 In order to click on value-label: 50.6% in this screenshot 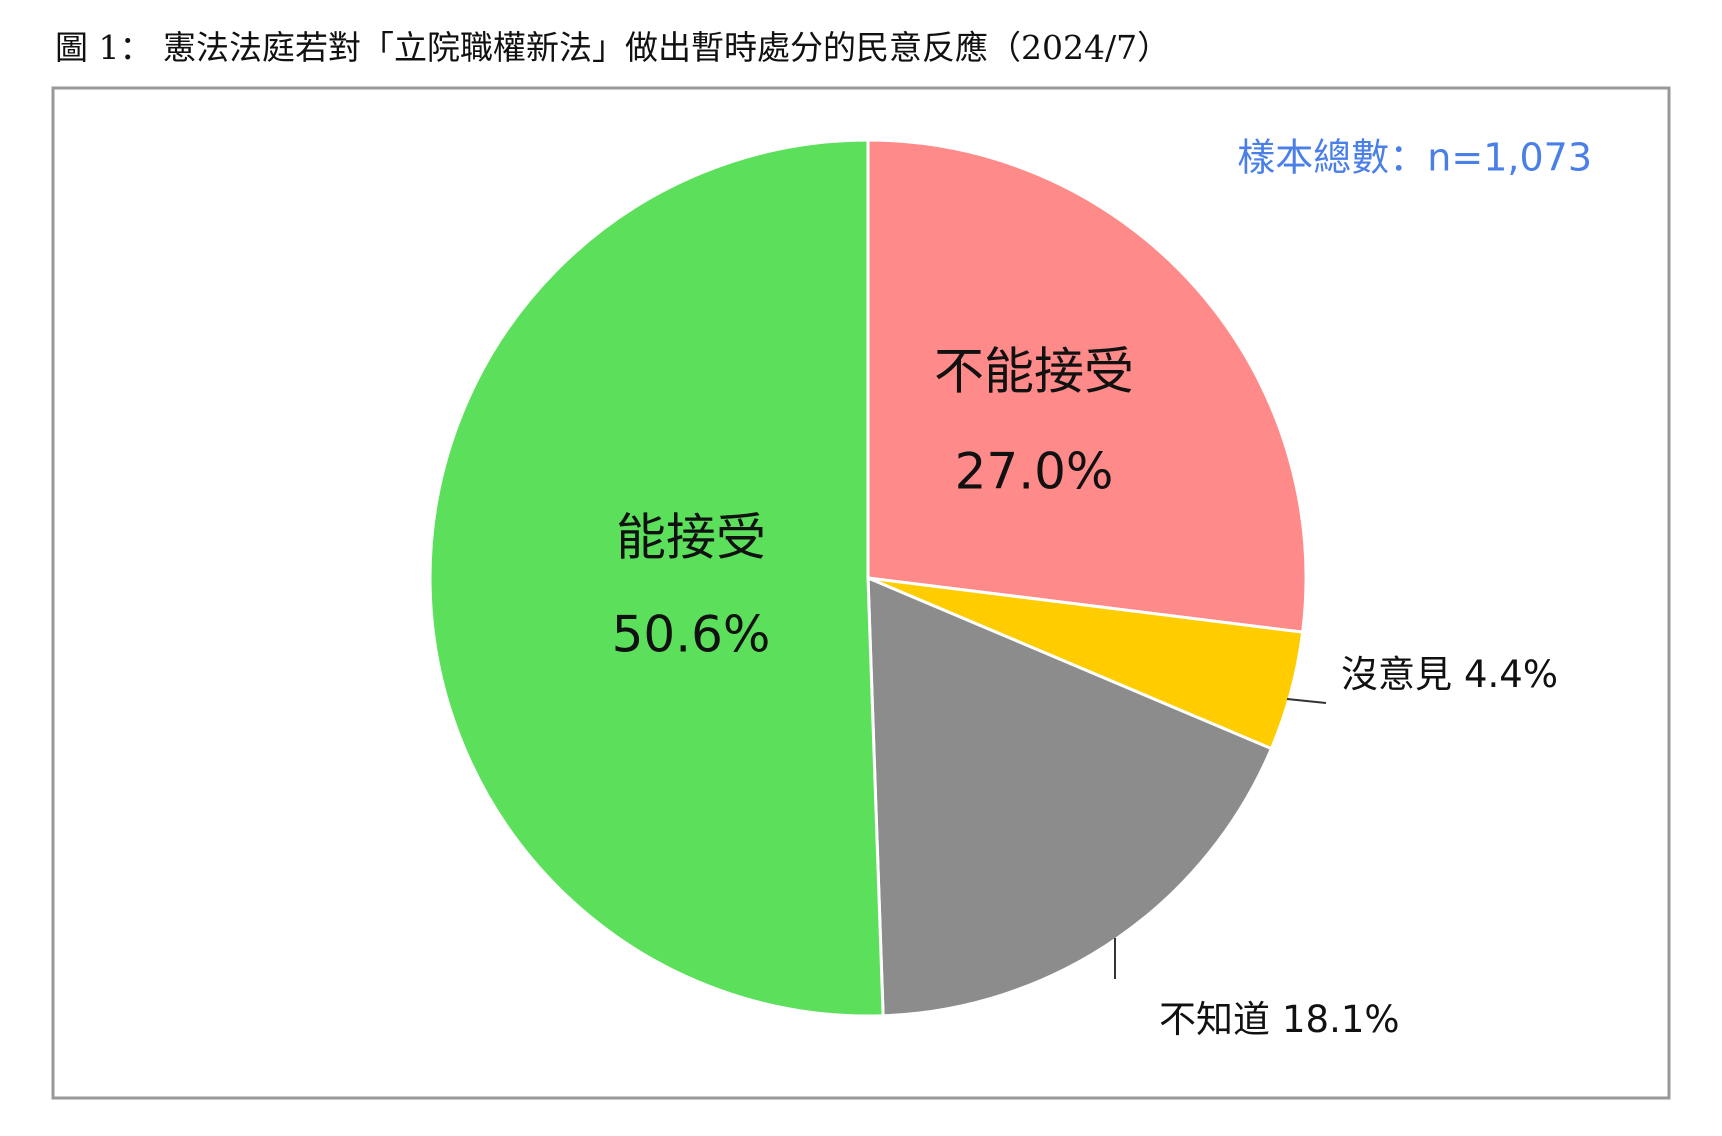, I will do `click(691, 635)`.